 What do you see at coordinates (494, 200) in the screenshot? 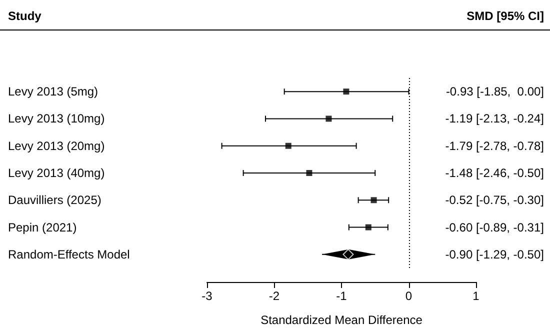
I see `data-label: -0.52 [-0.75, -0.30]` at bounding box center [494, 200].